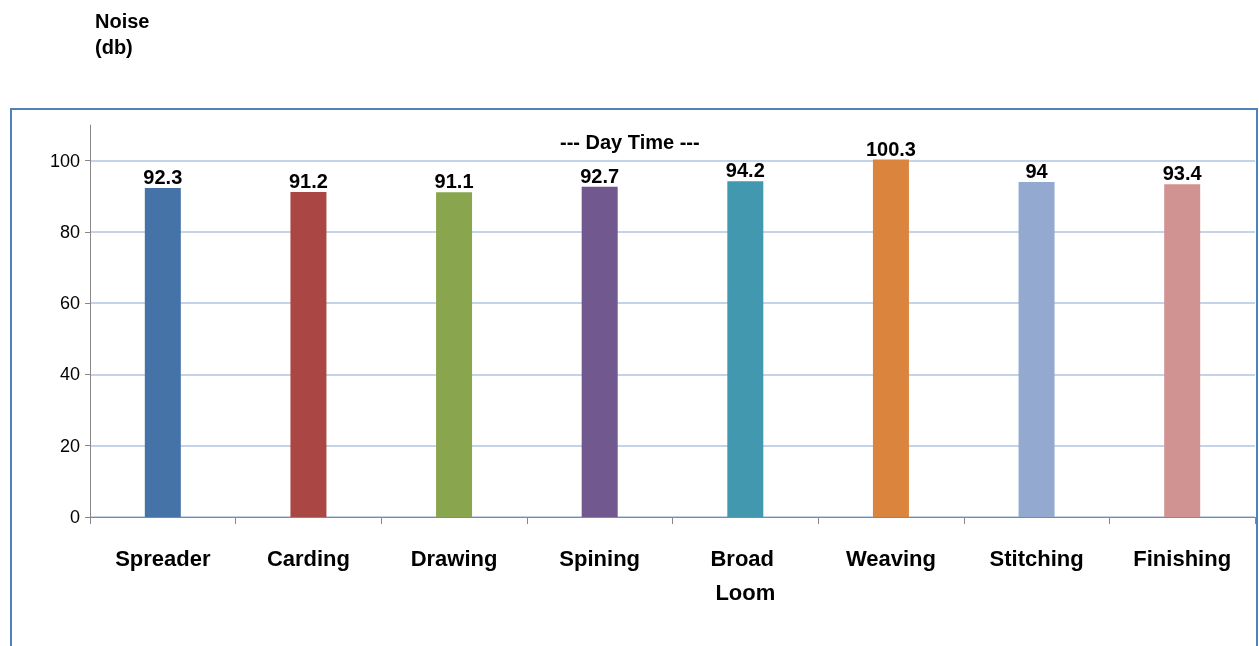 The width and height of the screenshot is (1259, 646). What do you see at coordinates (600, 175) in the screenshot?
I see `data-label: 92.7` at bounding box center [600, 175].